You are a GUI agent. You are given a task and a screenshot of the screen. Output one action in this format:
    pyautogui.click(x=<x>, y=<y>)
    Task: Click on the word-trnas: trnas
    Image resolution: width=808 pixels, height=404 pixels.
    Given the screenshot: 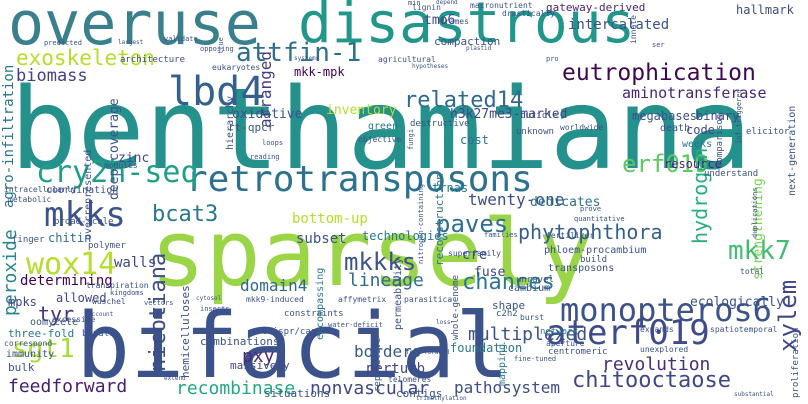 What is the action you would take?
    pyautogui.click(x=450, y=188)
    